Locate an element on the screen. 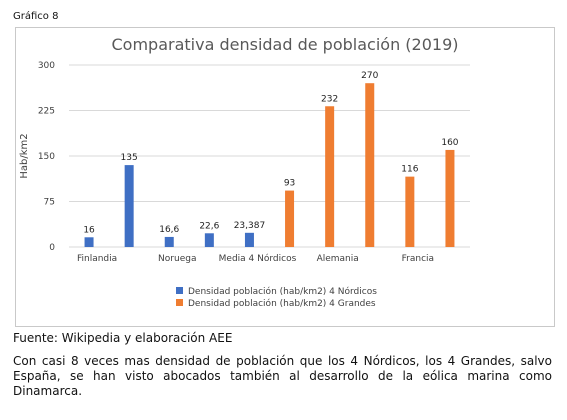 The image size is (567, 420). legend-label: Densidad población (hab/km2) 4 Grandes is located at coordinates (282, 303).